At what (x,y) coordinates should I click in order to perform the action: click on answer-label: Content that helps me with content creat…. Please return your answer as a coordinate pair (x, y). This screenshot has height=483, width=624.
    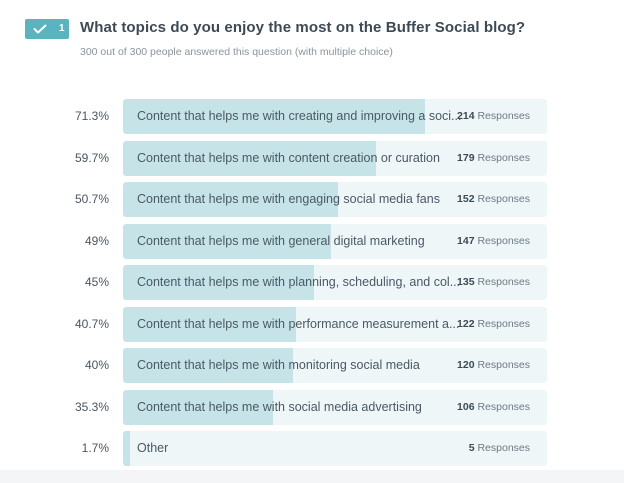
    Looking at the image, I should click on (288, 157).